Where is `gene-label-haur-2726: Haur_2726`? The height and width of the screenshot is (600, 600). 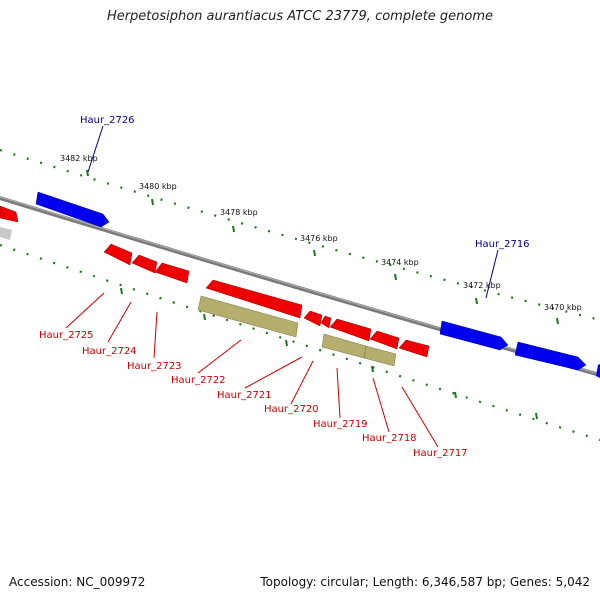
gene-label-haur-2726: Haur_2726 is located at coordinates (107, 120).